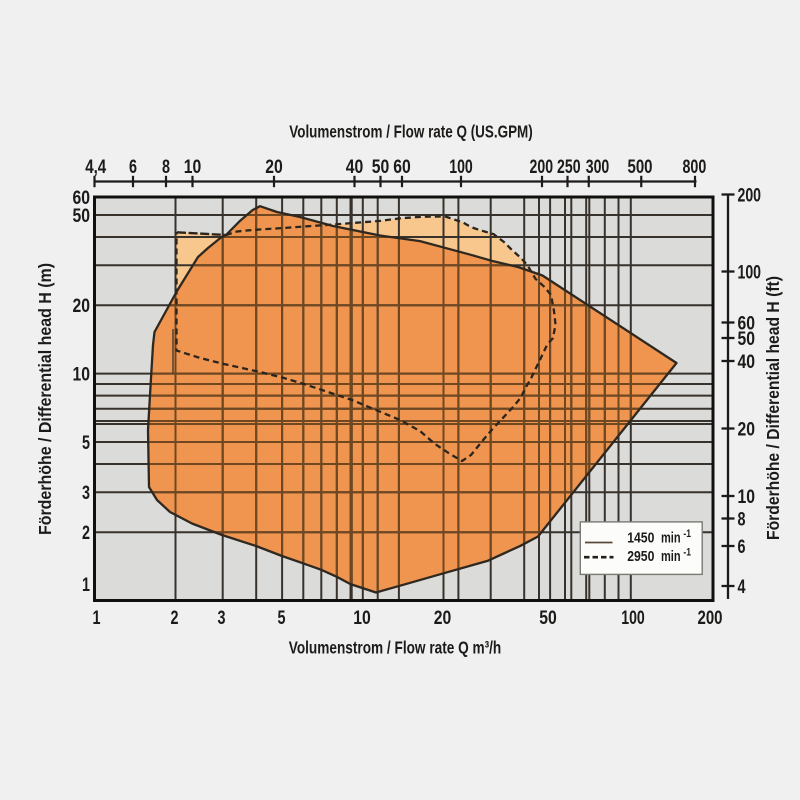  Describe the element at coordinates (742, 587) in the screenshot. I see `svg-text: 4` at that location.